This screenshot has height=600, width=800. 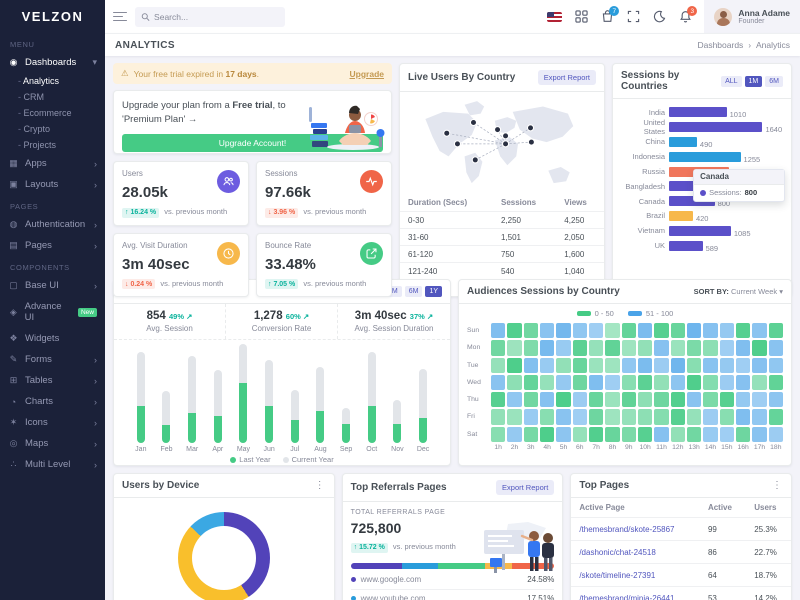 What do you see at coordinates (52, 464) in the screenshot?
I see `sidebar-item-multi-level: ∴ Multi Level ›` at bounding box center [52, 464].